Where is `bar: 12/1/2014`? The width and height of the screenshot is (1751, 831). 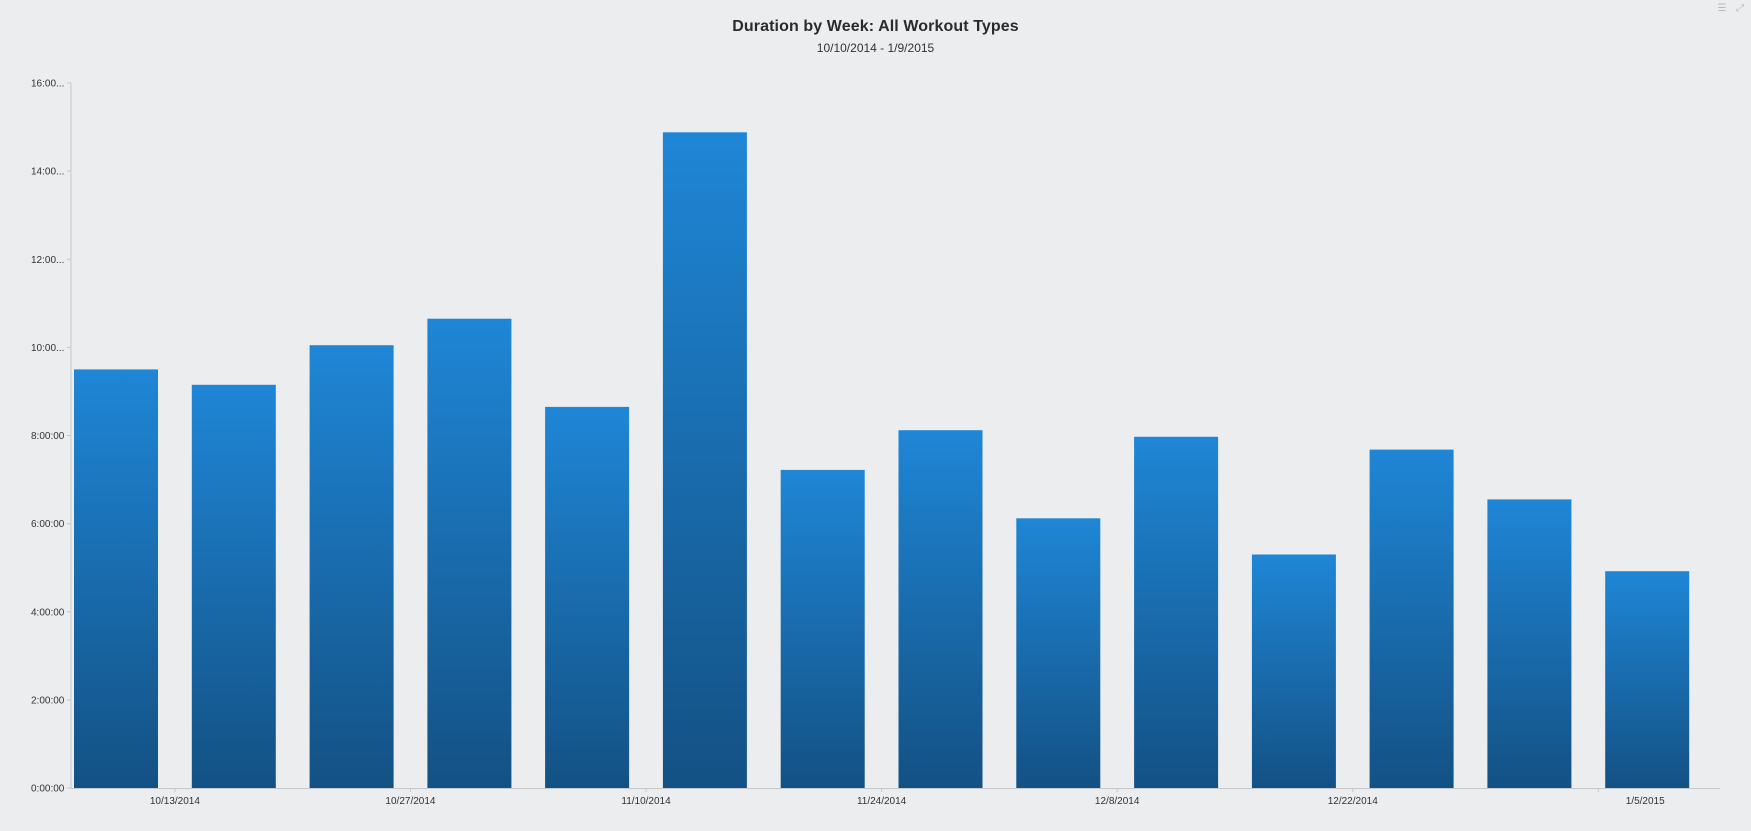 bar: 12/1/2014 is located at coordinates (1058, 653).